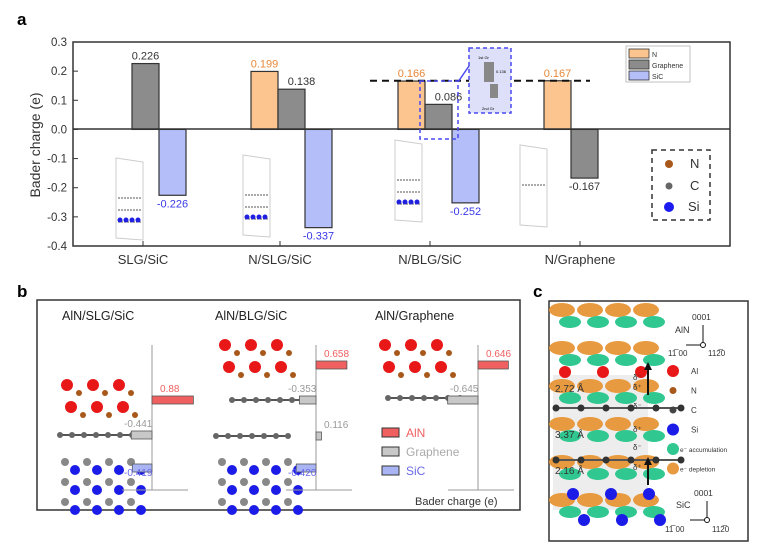 This screenshot has height=559, width=761. What do you see at coordinates (57, 218) in the screenshot?
I see `y-tick-label: -0.3` at bounding box center [57, 218].